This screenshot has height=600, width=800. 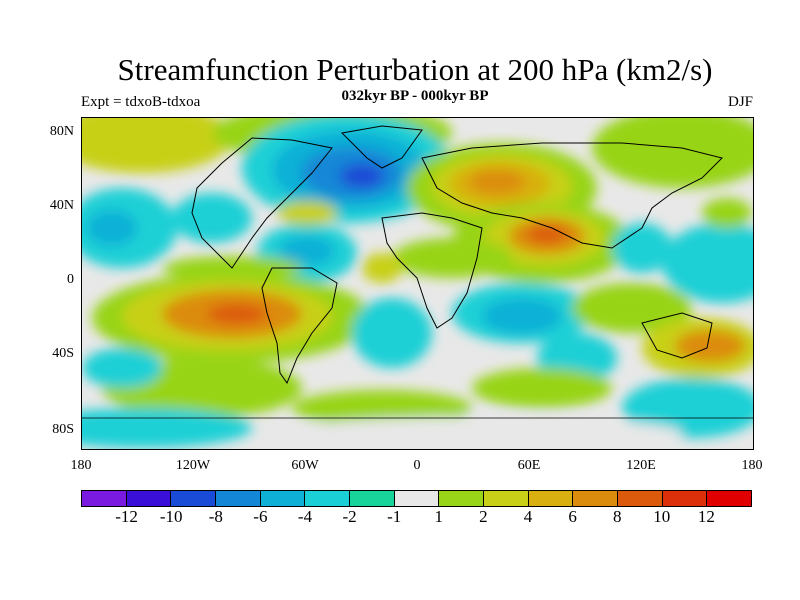 I want to click on colorbar-label: 10, so click(x=662, y=516).